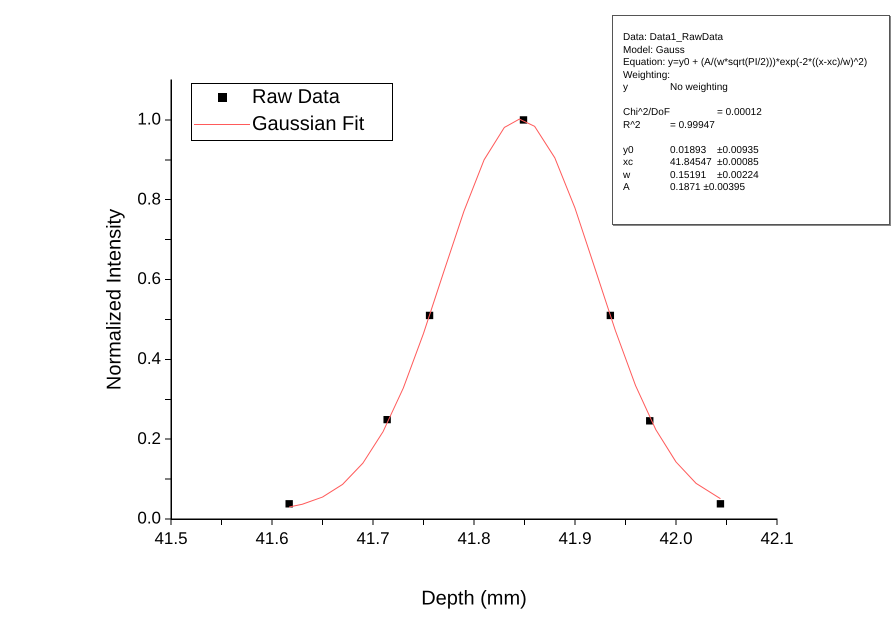  Describe the element at coordinates (745, 63) in the screenshot. I see `annotation: Data: Data1_RawData Model: Gauss Equation: y=y0 + (A/(w*sqrt(PI/2)))*exp(-2*((x-xc)/w)^2) Weighting: y No weighting` at that location.